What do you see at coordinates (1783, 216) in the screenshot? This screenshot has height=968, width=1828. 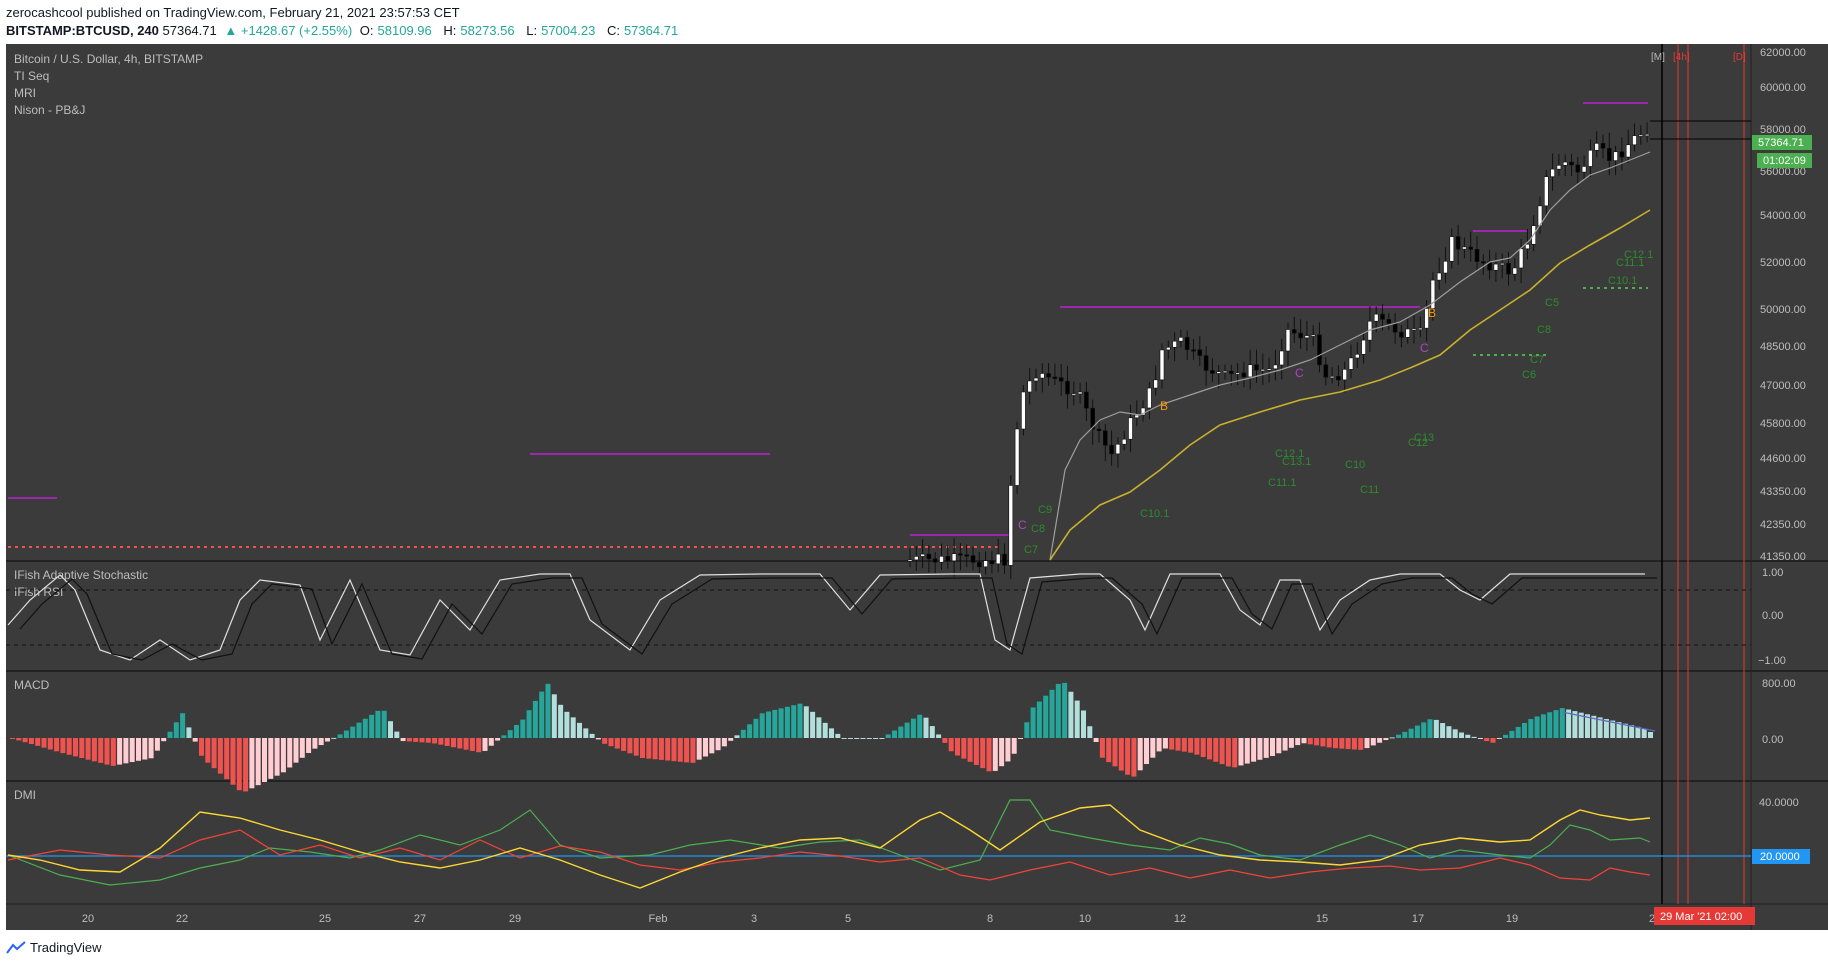 I see `price-axis-tick: 54000.00` at bounding box center [1783, 216].